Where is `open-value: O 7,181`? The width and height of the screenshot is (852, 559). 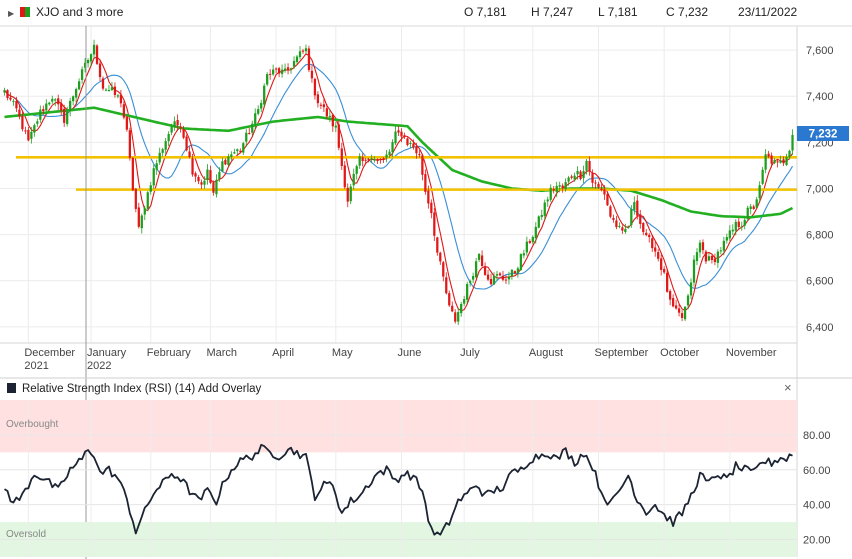
open-value: O 7,181 is located at coordinates (485, 12).